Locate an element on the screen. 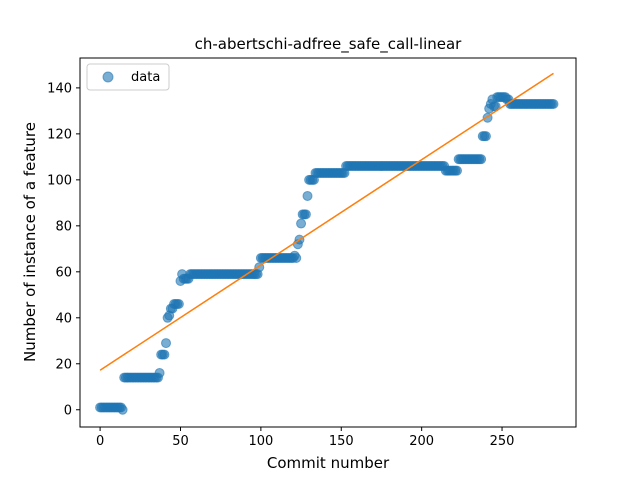 Image resolution: width=640 pixels, height=480 pixels. y-axis-label: Number of instance of a feature is located at coordinates (30, 242).